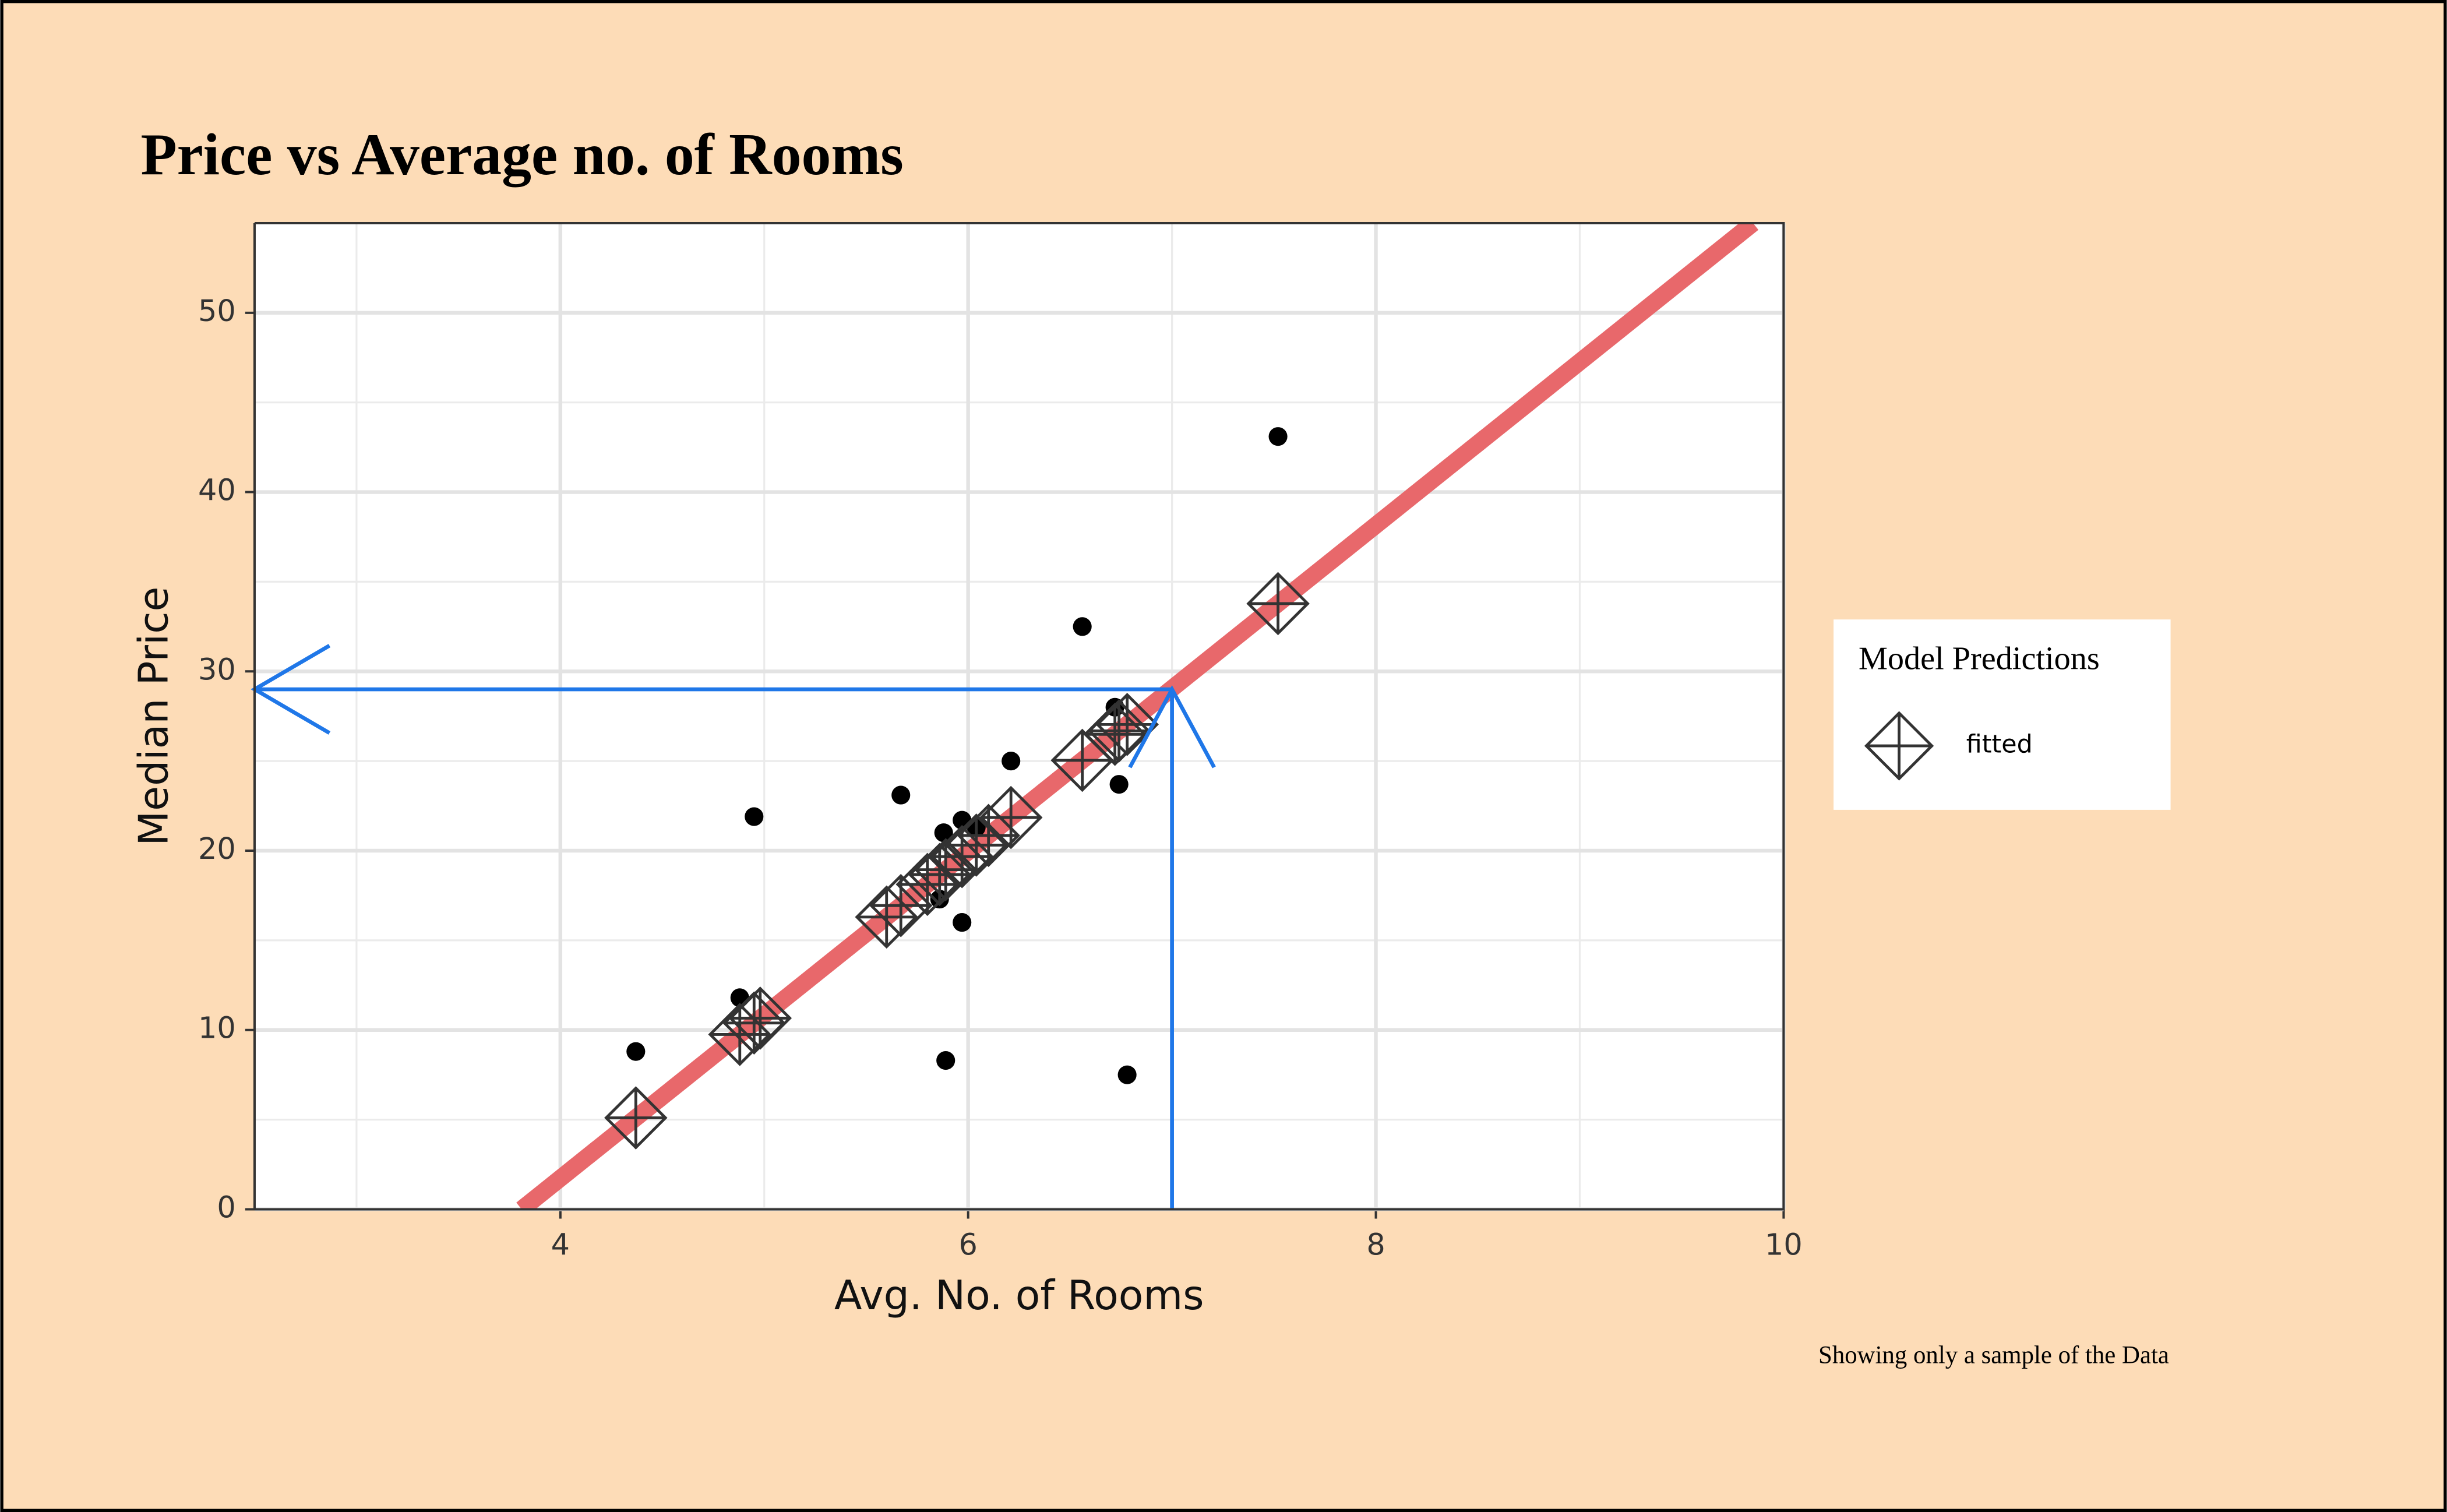  What do you see at coordinates (153, 716) in the screenshot?
I see `y-axis-label: Median Price` at bounding box center [153, 716].